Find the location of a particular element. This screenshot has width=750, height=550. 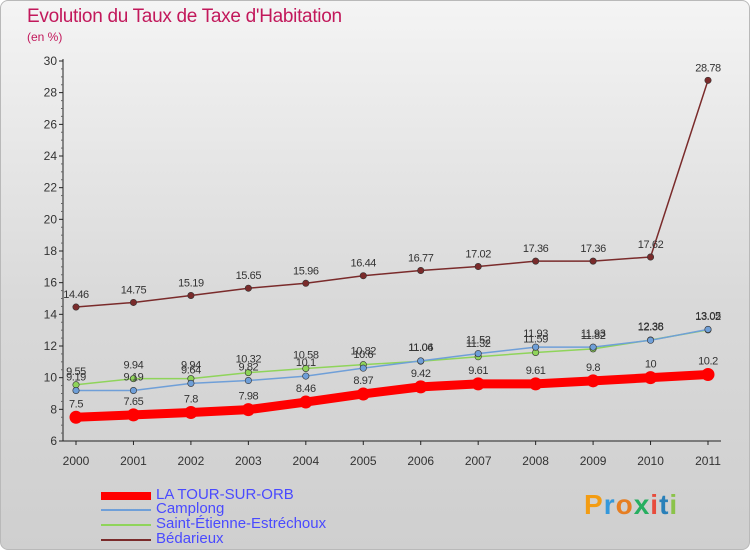

data-label: 14.46 is located at coordinates (76, 295).